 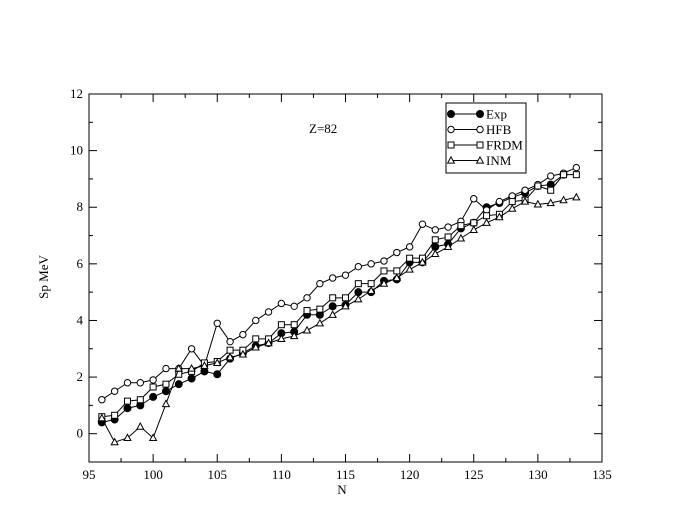 I want to click on y-tick-label: 12, so click(x=76, y=93).